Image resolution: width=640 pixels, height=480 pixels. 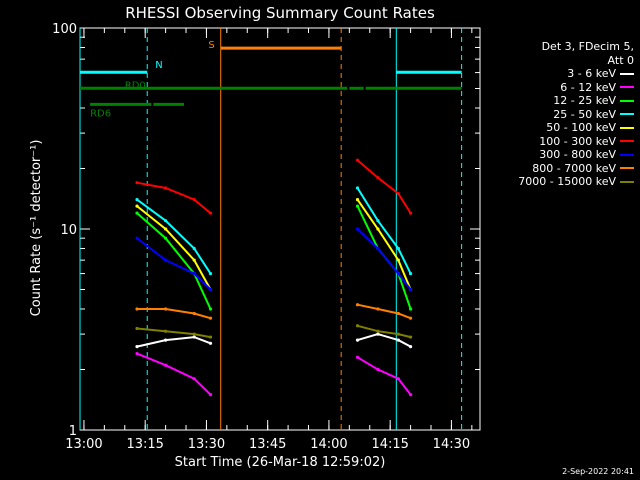 What do you see at coordinates (557, 128) in the screenshot?
I see `legend-entry: 50 - 100 keV` at bounding box center [557, 128].